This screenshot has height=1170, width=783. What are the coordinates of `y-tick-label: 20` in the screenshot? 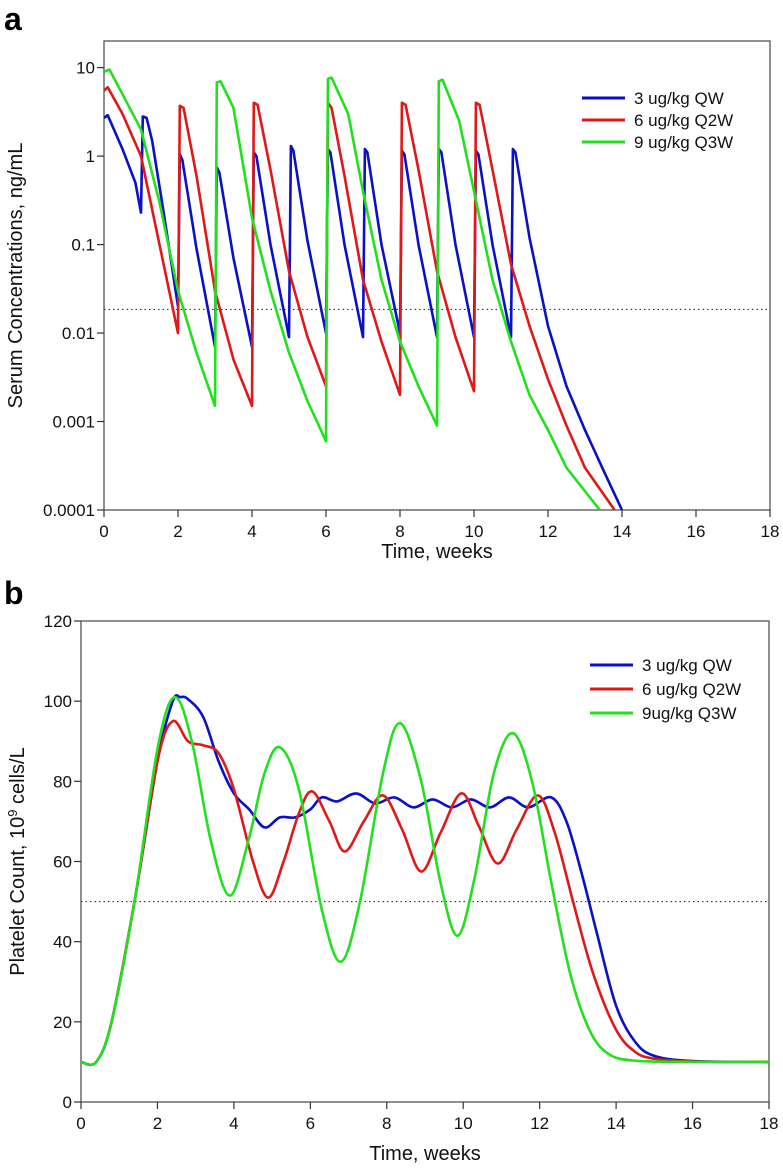 It's located at (62, 1022).